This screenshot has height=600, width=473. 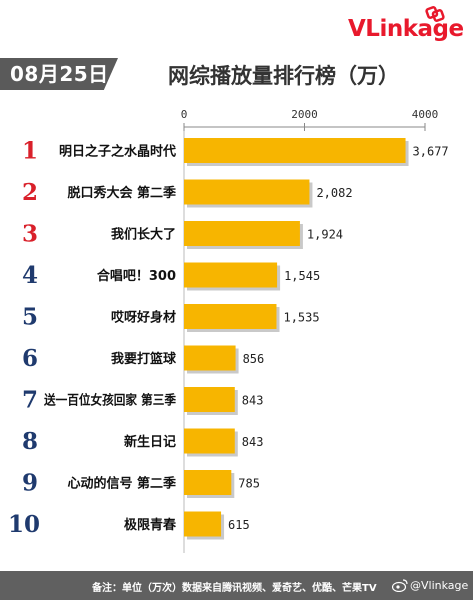 What do you see at coordinates (184, 114) in the screenshot?
I see `x-tick-label: 0` at bounding box center [184, 114].